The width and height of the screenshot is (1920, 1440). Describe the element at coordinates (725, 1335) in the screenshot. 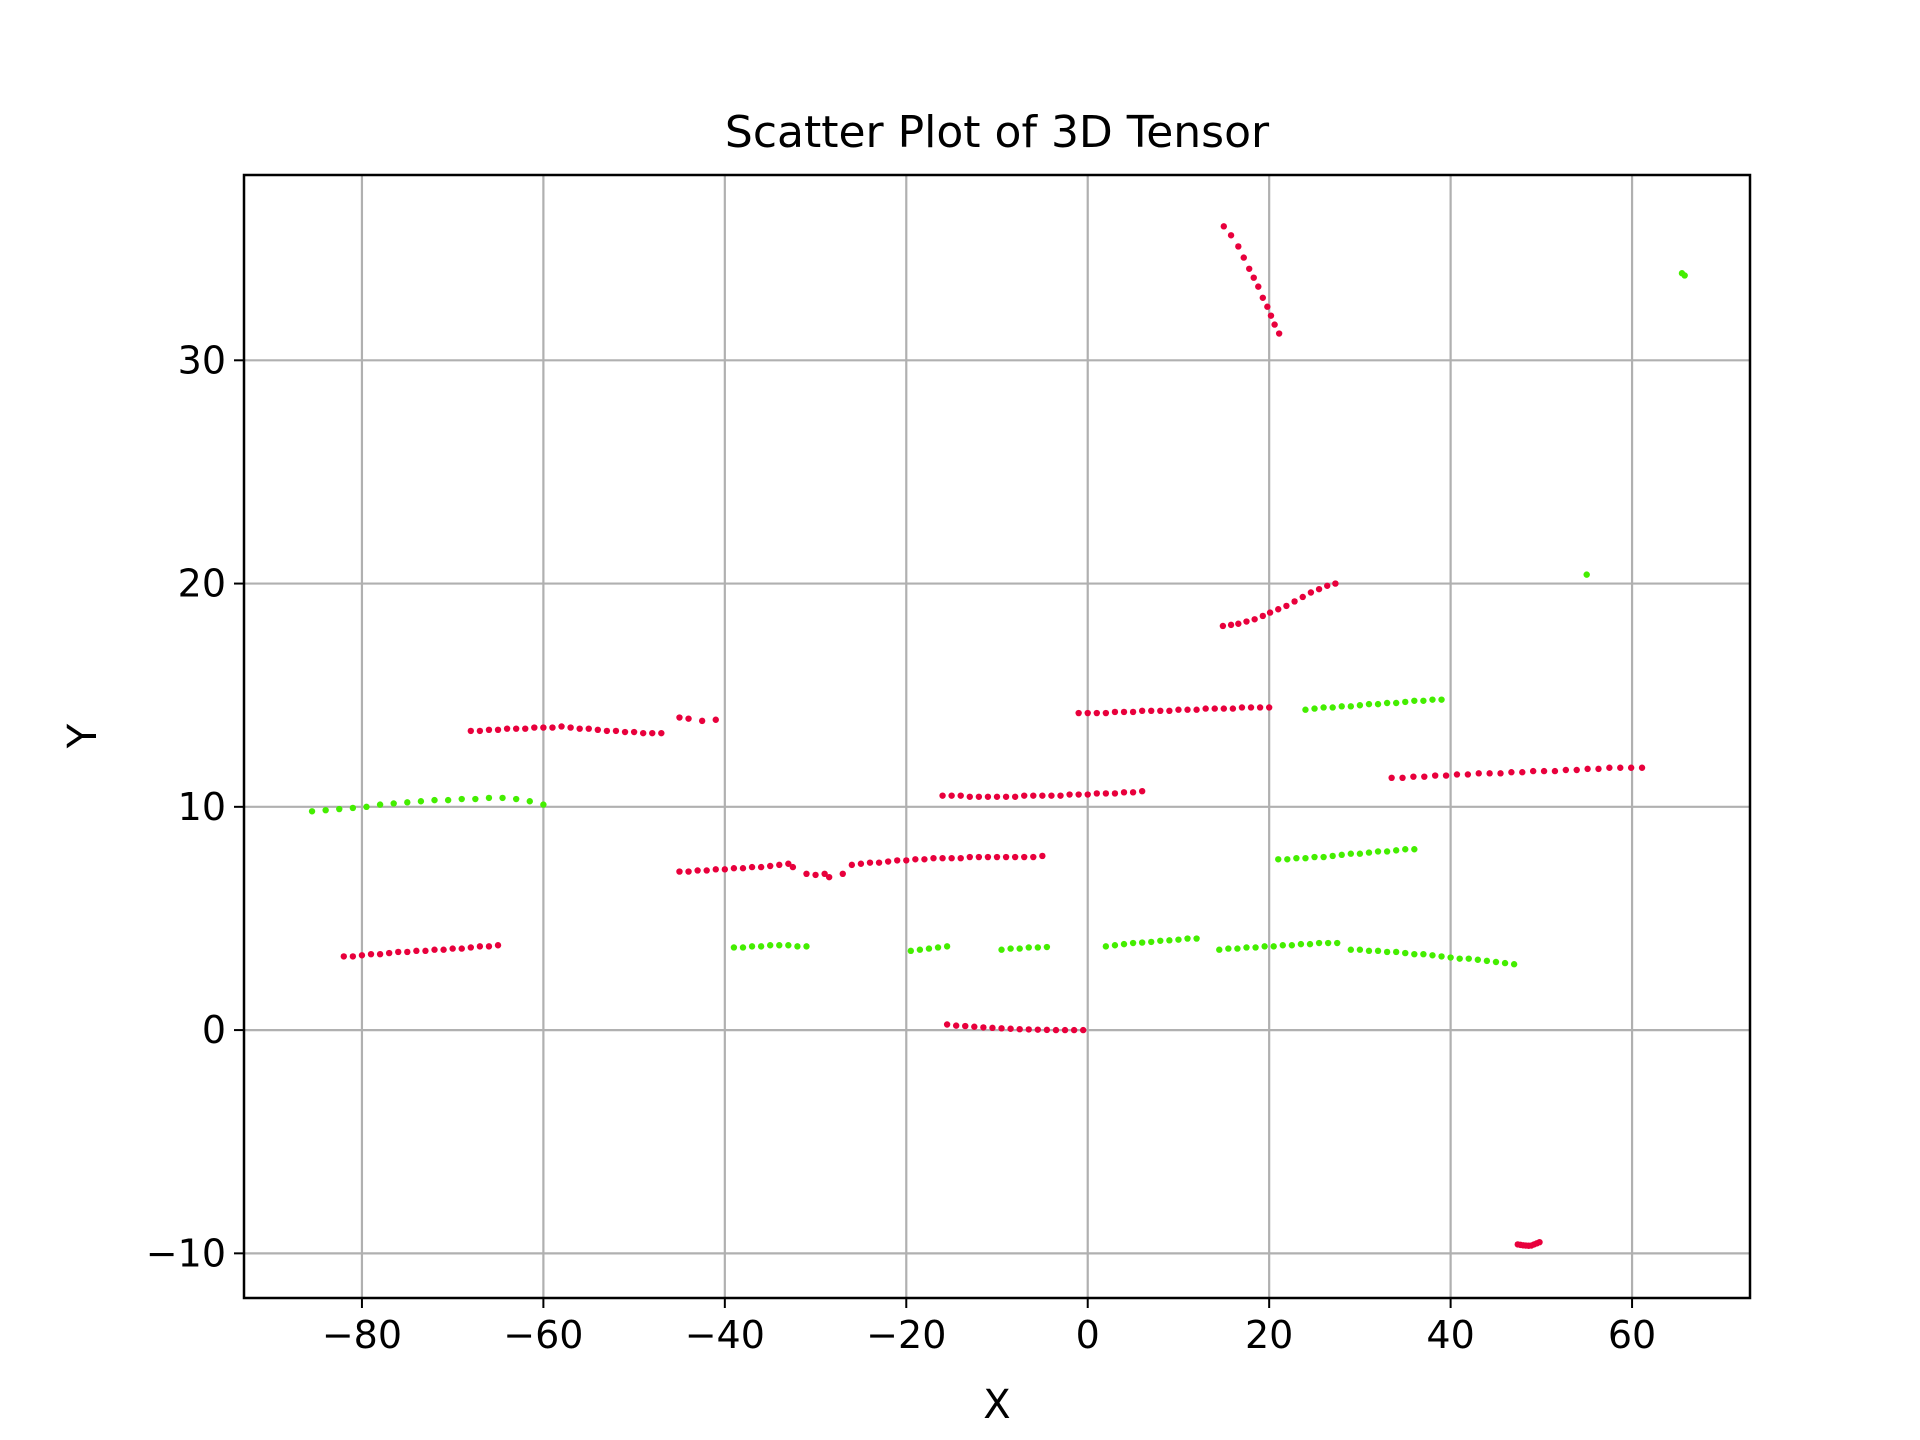

I see `x-tick-label: −40` at that location.